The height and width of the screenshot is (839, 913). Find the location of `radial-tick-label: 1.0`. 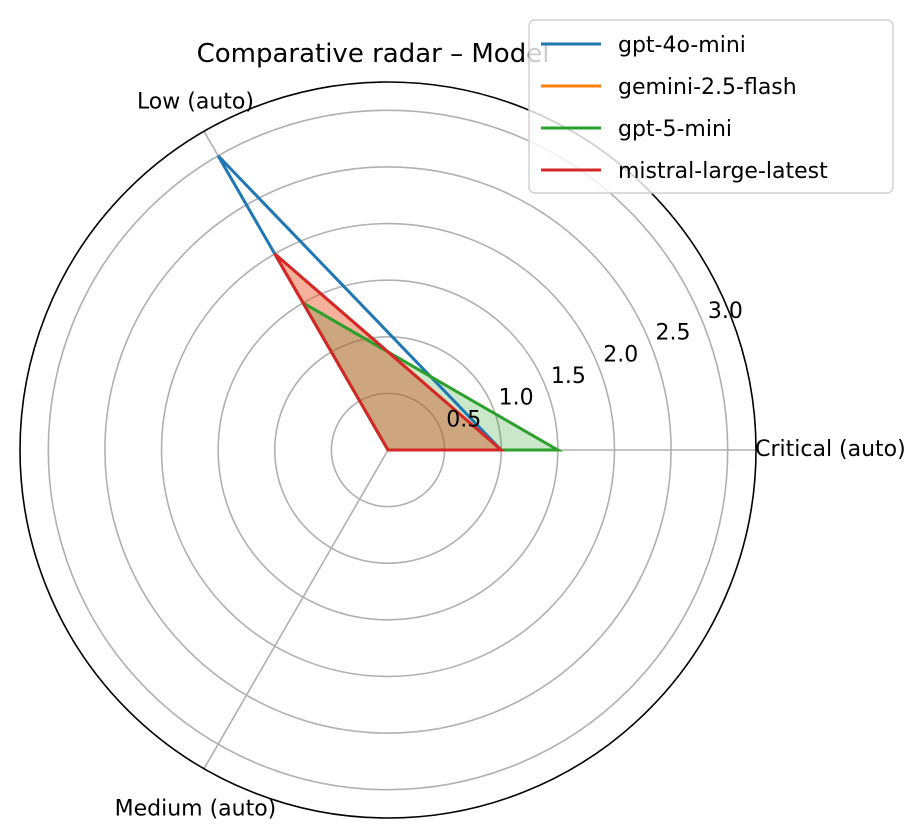

radial-tick-label: 1.0 is located at coordinates (516, 398).